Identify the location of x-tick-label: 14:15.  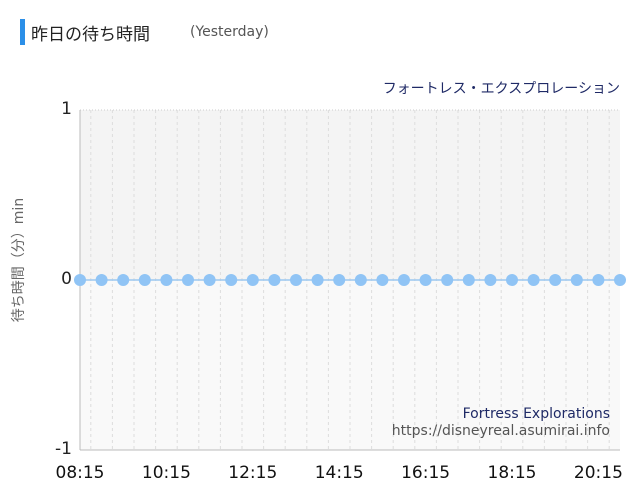
(339, 473).